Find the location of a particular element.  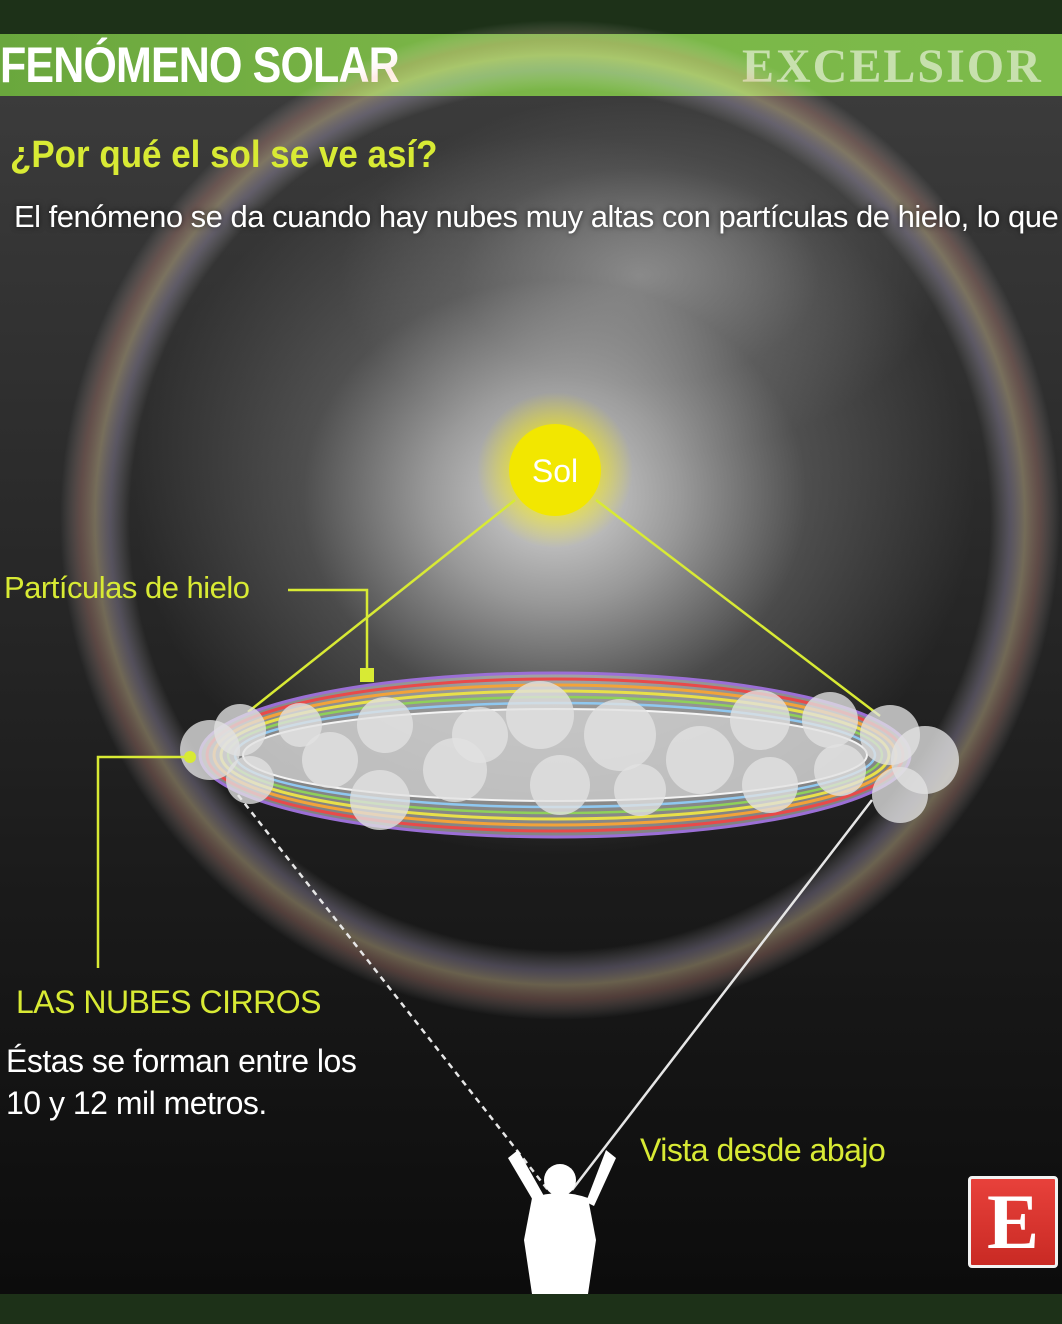

cirrus-callout-marker is located at coordinates (190, 757).